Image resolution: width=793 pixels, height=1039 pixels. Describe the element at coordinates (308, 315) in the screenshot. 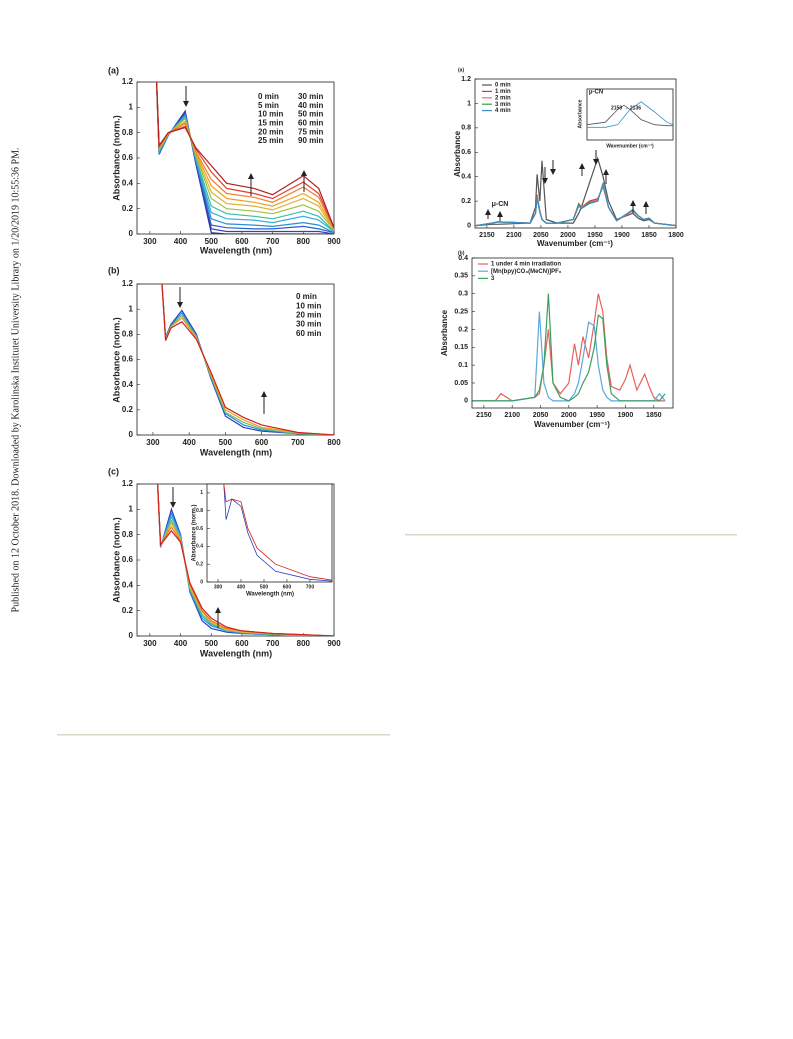

I see `legend-label: 20 min` at that location.